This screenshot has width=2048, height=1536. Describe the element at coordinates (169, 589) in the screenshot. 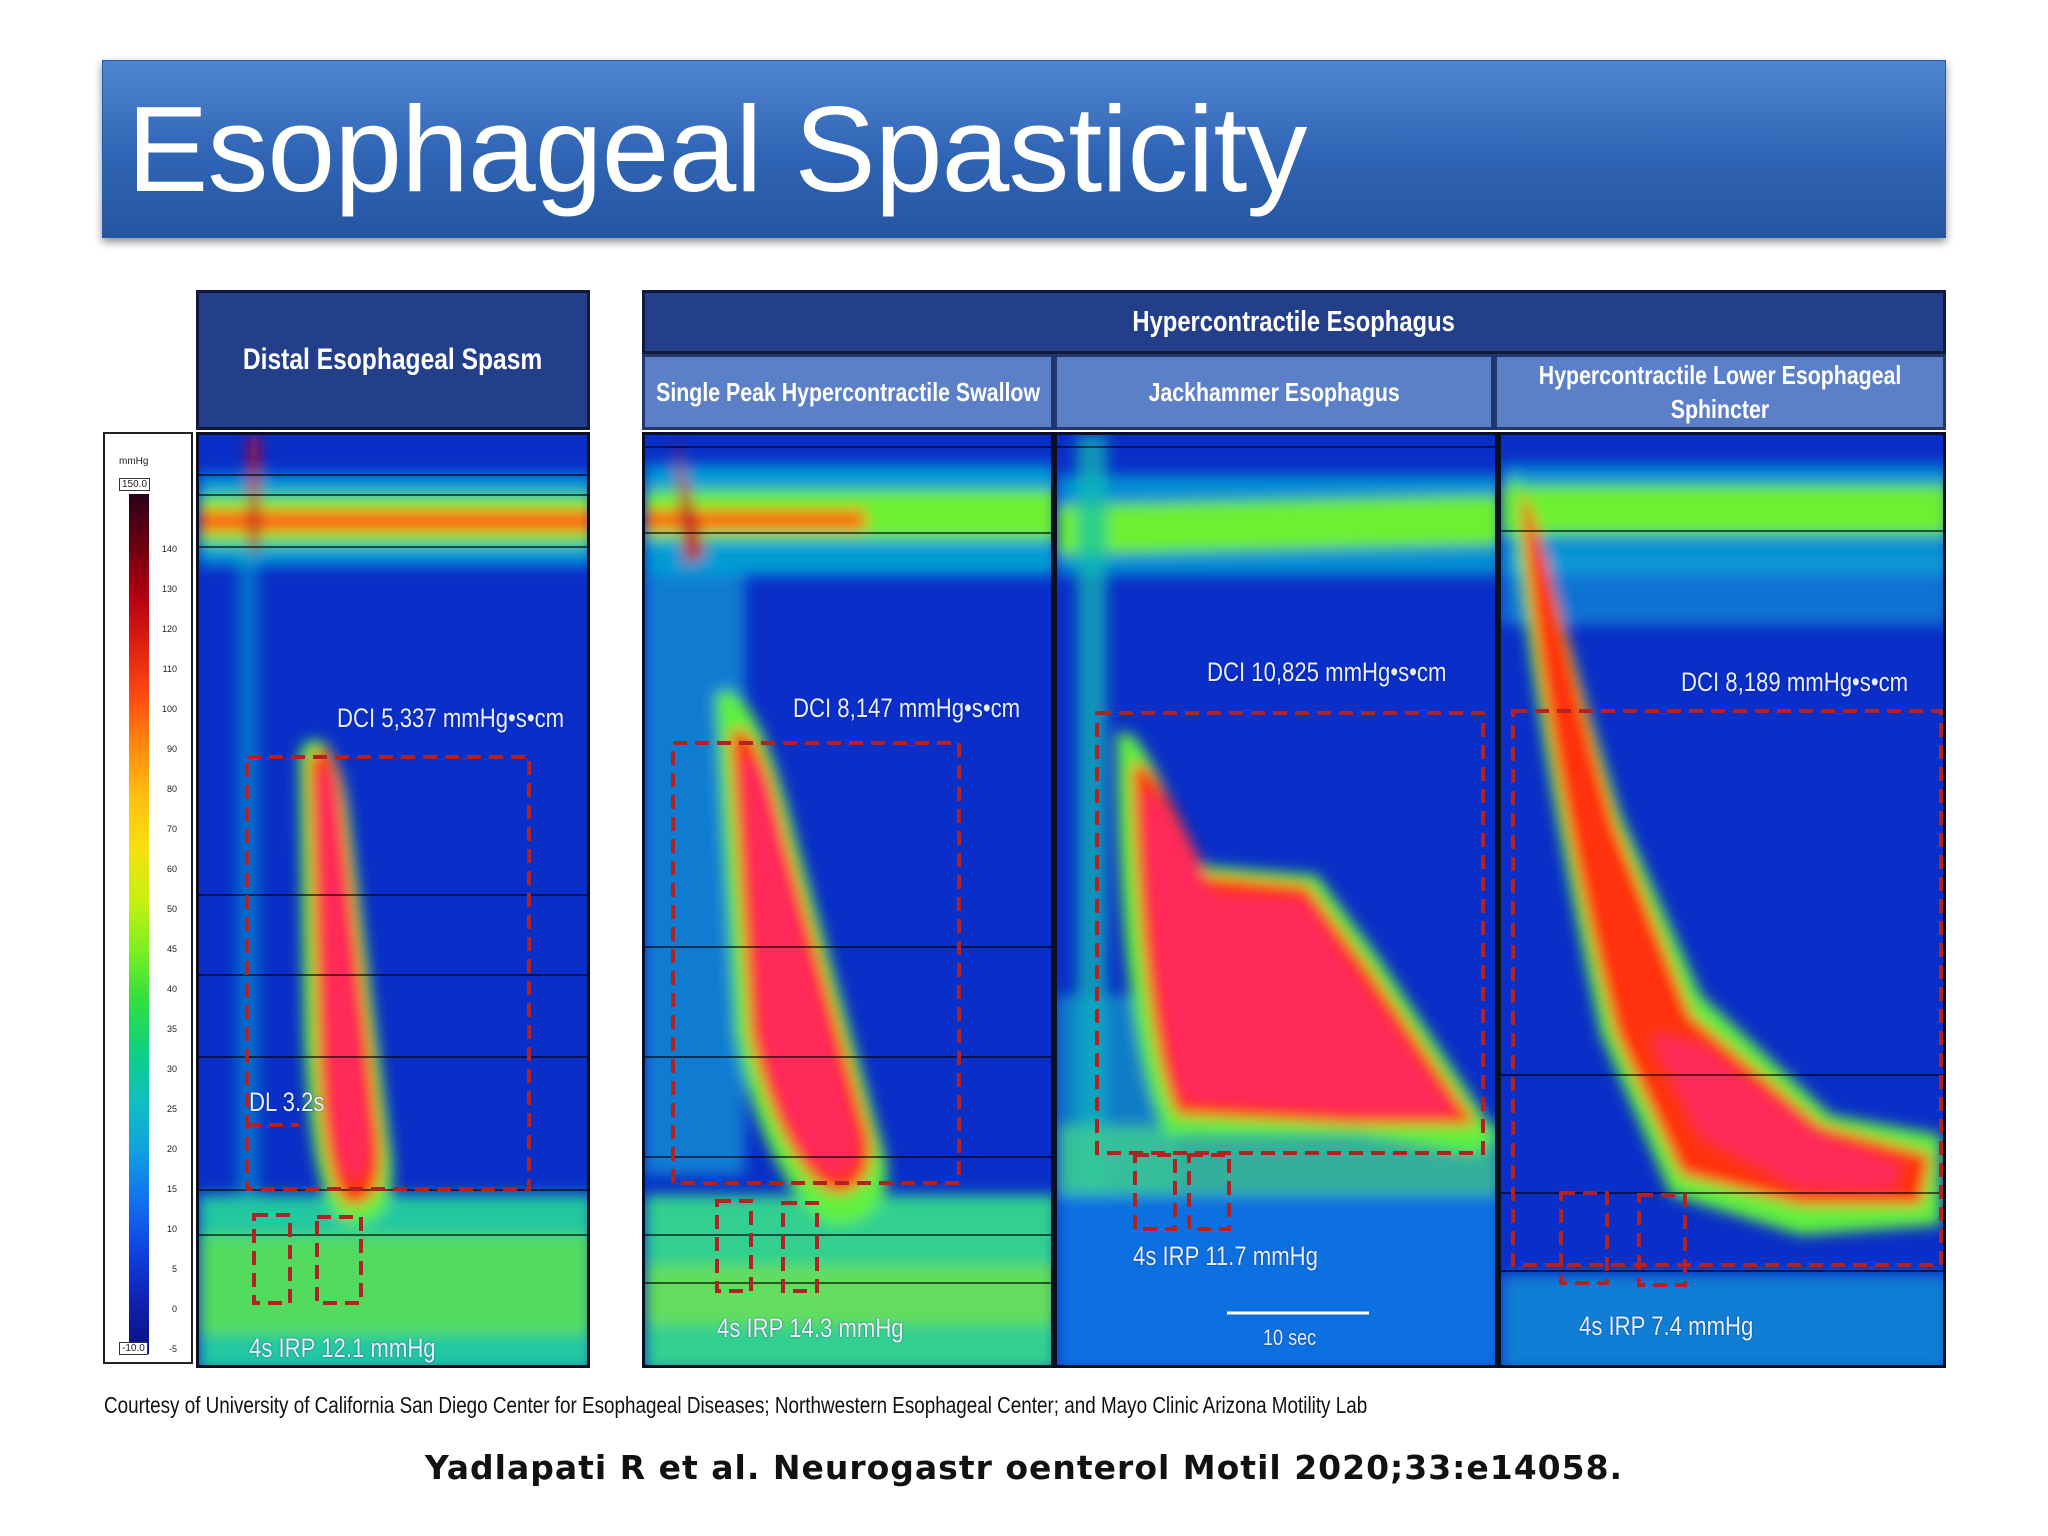

I see `scale-tick-label: 130` at that location.